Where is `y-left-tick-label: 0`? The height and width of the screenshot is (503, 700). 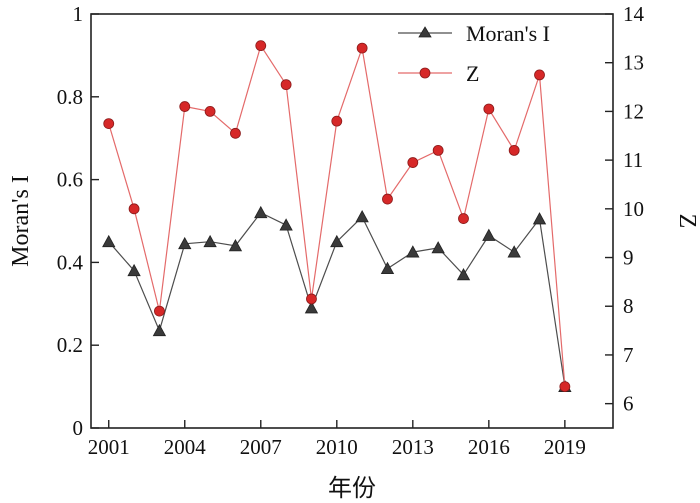
y-left-tick-label: 0 is located at coordinates (78, 428).